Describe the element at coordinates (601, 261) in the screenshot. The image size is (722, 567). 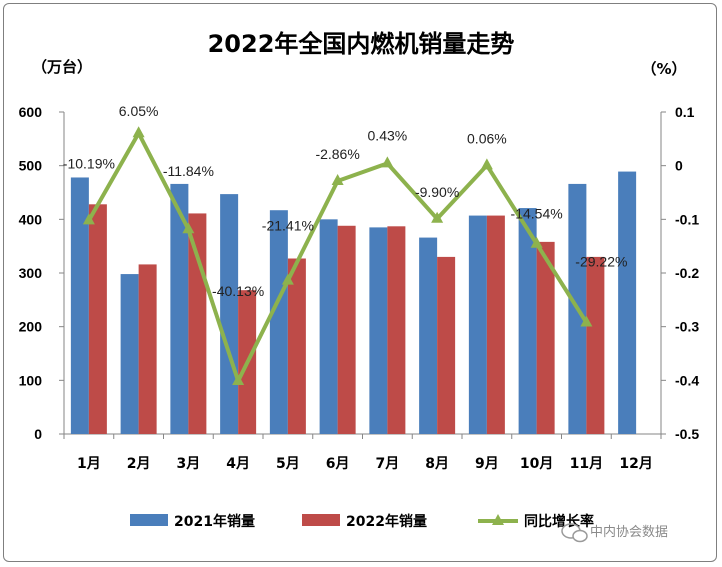
I see `growth-rate-data-label: -29.22%` at that location.